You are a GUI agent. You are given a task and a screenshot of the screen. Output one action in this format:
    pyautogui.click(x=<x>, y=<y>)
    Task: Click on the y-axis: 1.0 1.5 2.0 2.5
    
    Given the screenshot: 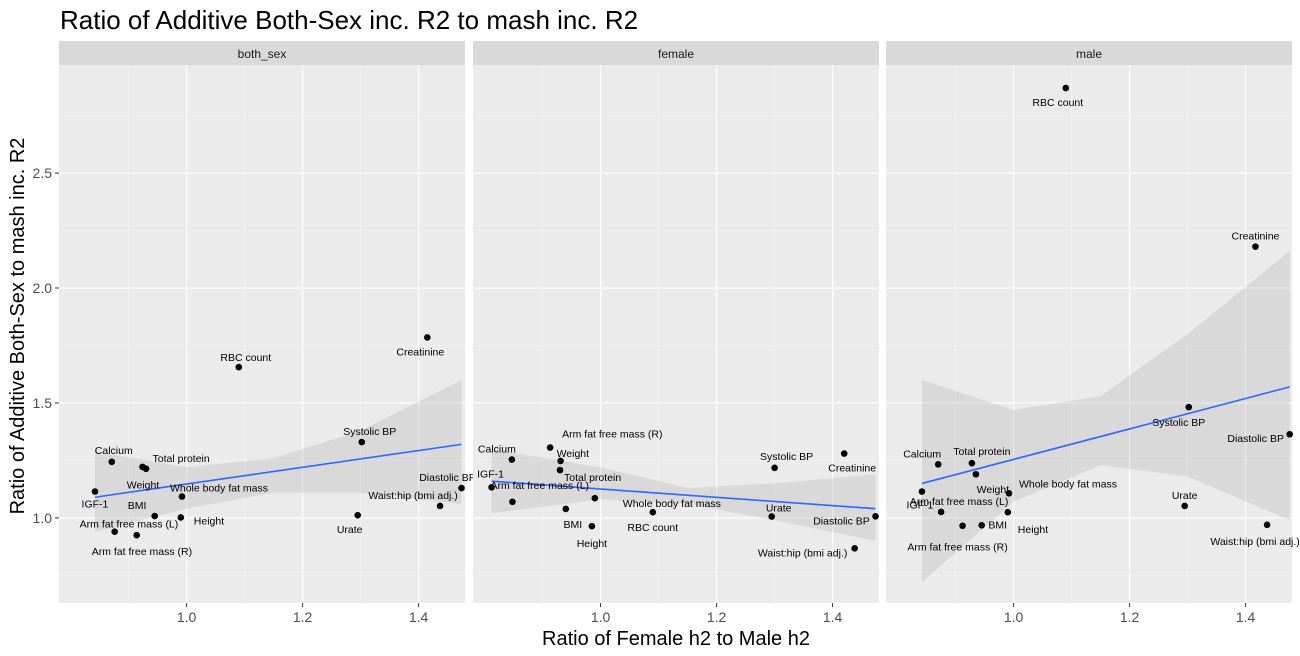 What is the action you would take?
    pyautogui.click(x=46, y=345)
    